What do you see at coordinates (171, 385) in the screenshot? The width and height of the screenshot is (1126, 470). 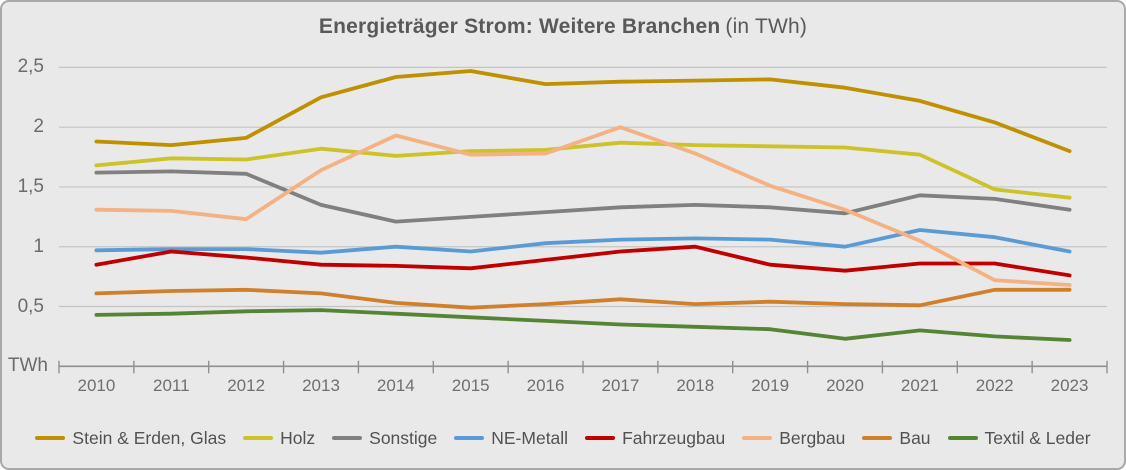 I see `x-axis-year-label: 2011` at bounding box center [171, 385].